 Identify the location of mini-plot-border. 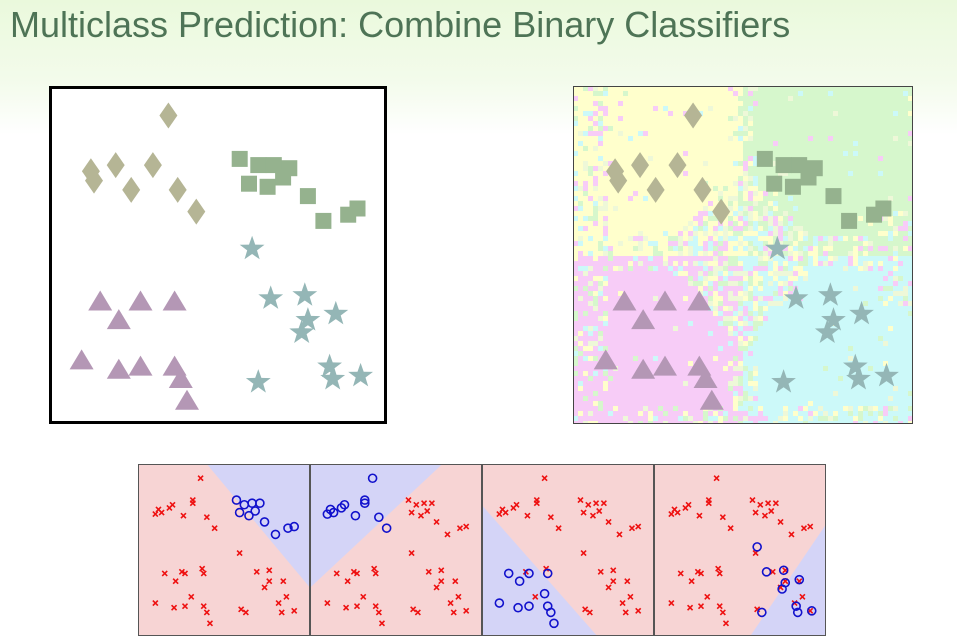
(224, 550).